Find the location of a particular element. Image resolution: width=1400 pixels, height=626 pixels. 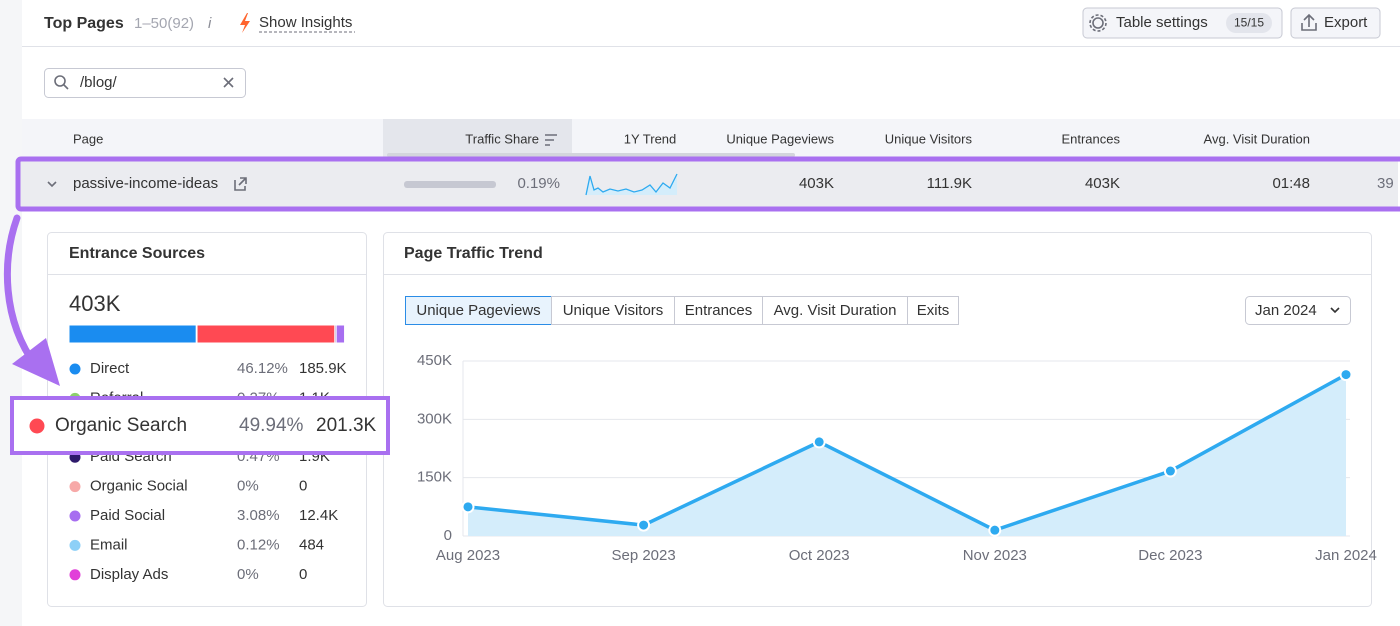

tab-label: Unique Pageviews is located at coordinates (478, 310).